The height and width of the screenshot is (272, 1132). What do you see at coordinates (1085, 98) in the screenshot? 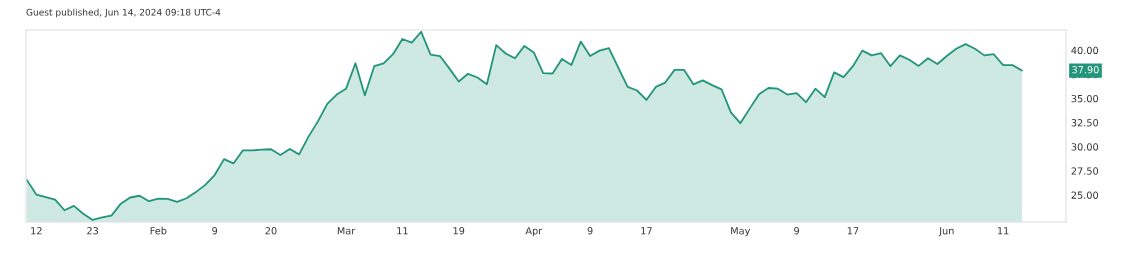
I see `y-tick-label: 35.00` at bounding box center [1085, 98].